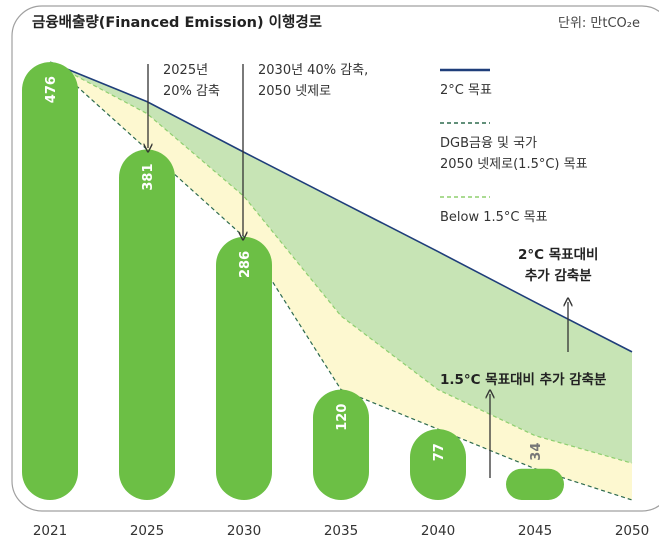  Describe the element at coordinates (558, 265) in the screenshot. I see `annotation: 2°C 목표대비 추가 감축분` at that location.